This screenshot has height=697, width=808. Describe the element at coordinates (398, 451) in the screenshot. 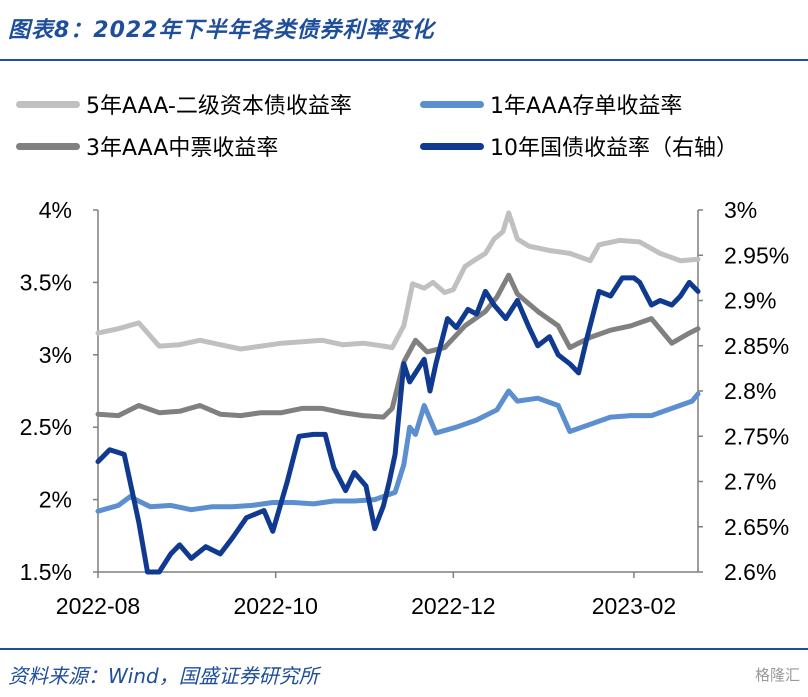

I see `series-line-1y-ncd` at that location.